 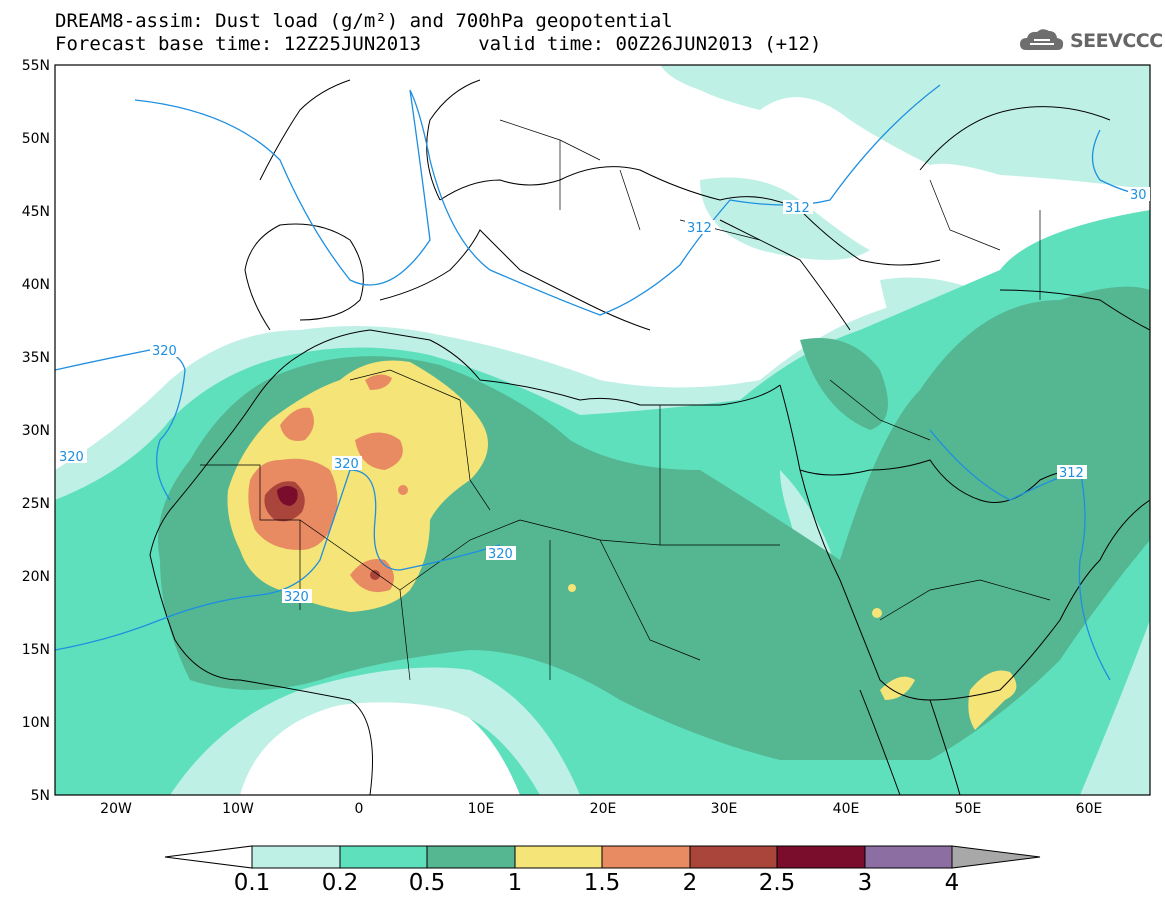 What do you see at coordinates (603, 809) in the screenshot?
I see `lon-label: 20E` at bounding box center [603, 809].